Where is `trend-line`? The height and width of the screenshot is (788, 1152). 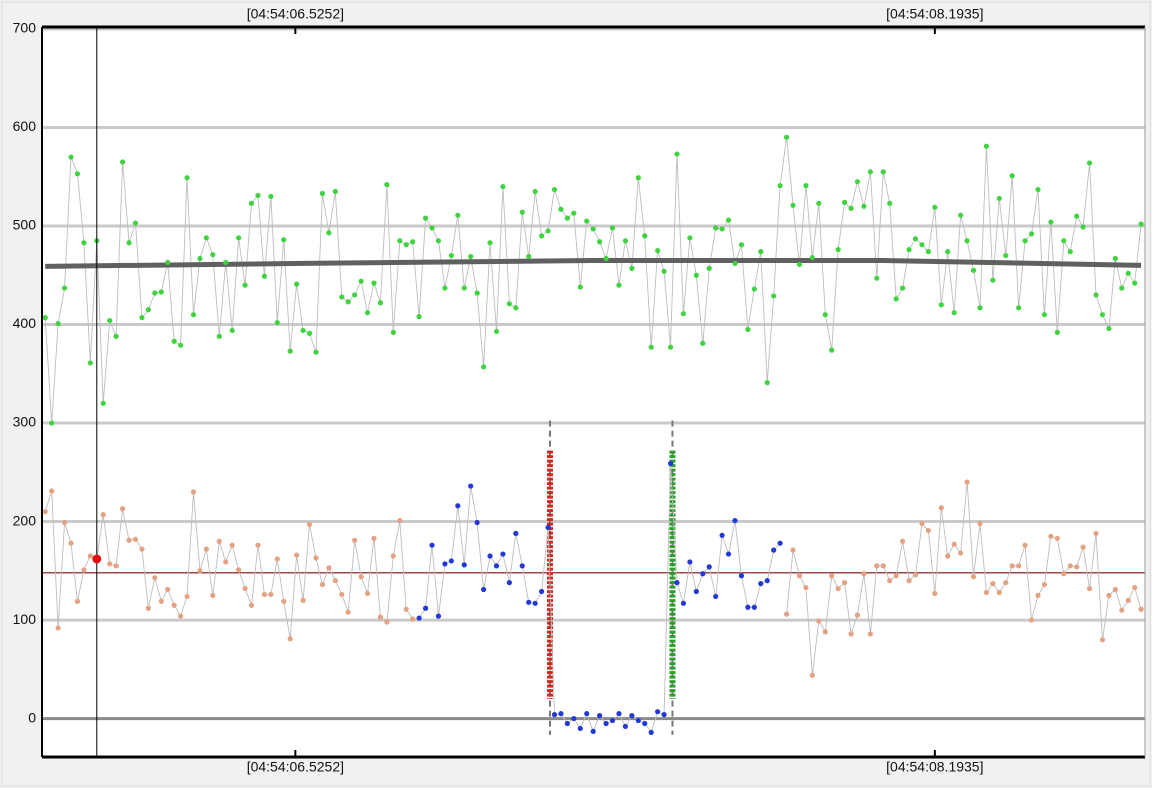 trend-line is located at coordinates (593, 263).